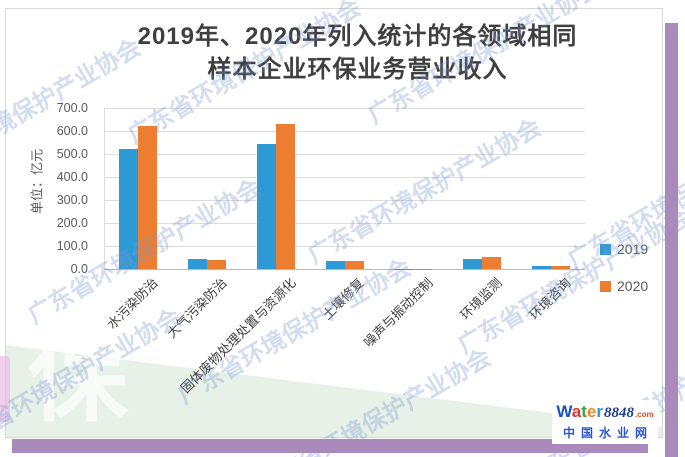 The width and height of the screenshot is (685, 457). What do you see at coordinates (354, 264) in the screenshot?
I see `bar-2020-土壤修复` at bounding box center [354, 264].